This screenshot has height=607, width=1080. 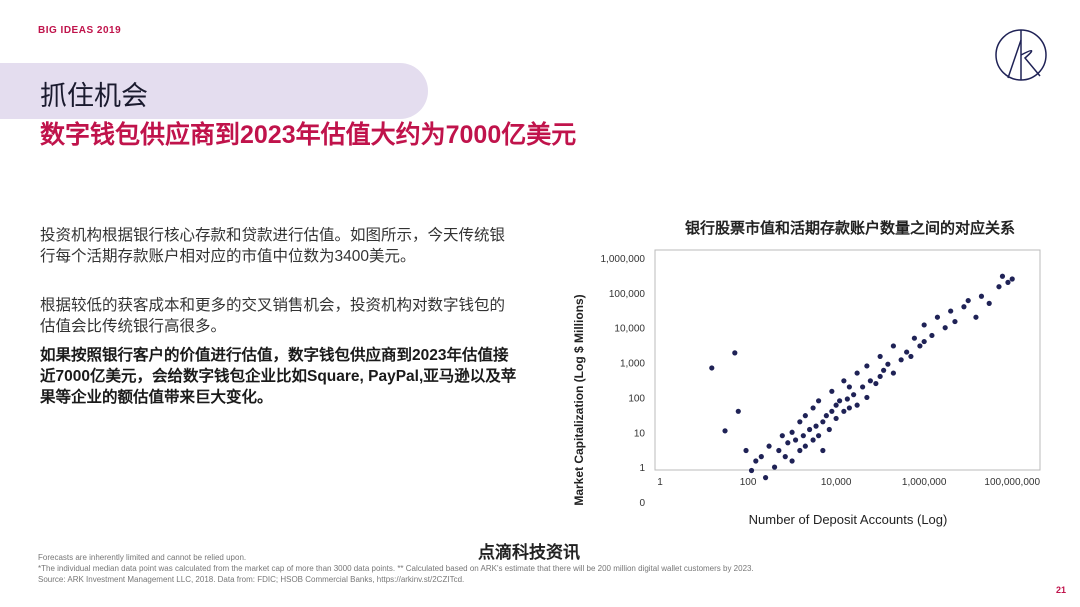 What do you see at coordinates (94, 96) in the screenshot?
I see `title: 抓住机会` at bounding box center [94, 96].